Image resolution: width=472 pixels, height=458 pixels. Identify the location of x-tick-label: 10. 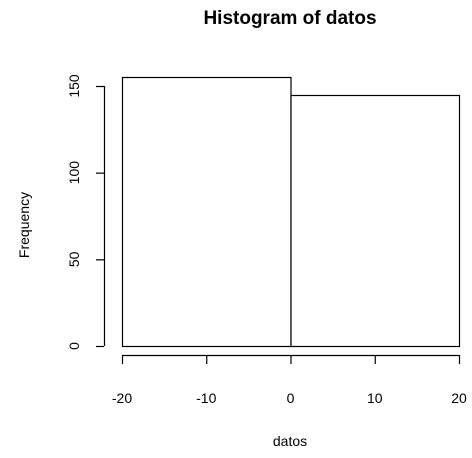
(375, 398).